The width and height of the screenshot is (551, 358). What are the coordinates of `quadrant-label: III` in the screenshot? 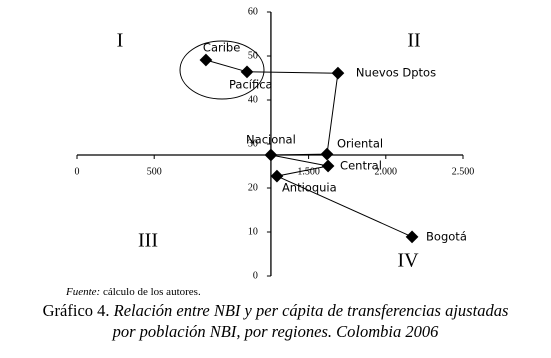 It's located at (148, 241).